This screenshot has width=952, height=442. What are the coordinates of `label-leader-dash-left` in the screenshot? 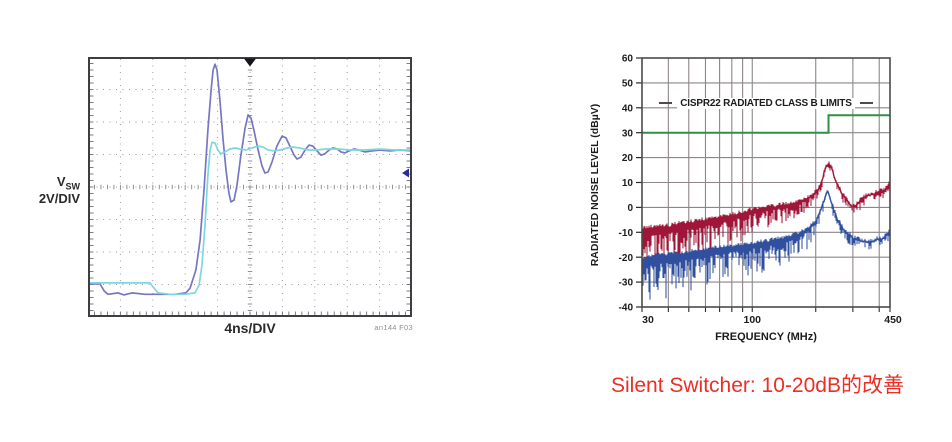 It's located at (666, 103).